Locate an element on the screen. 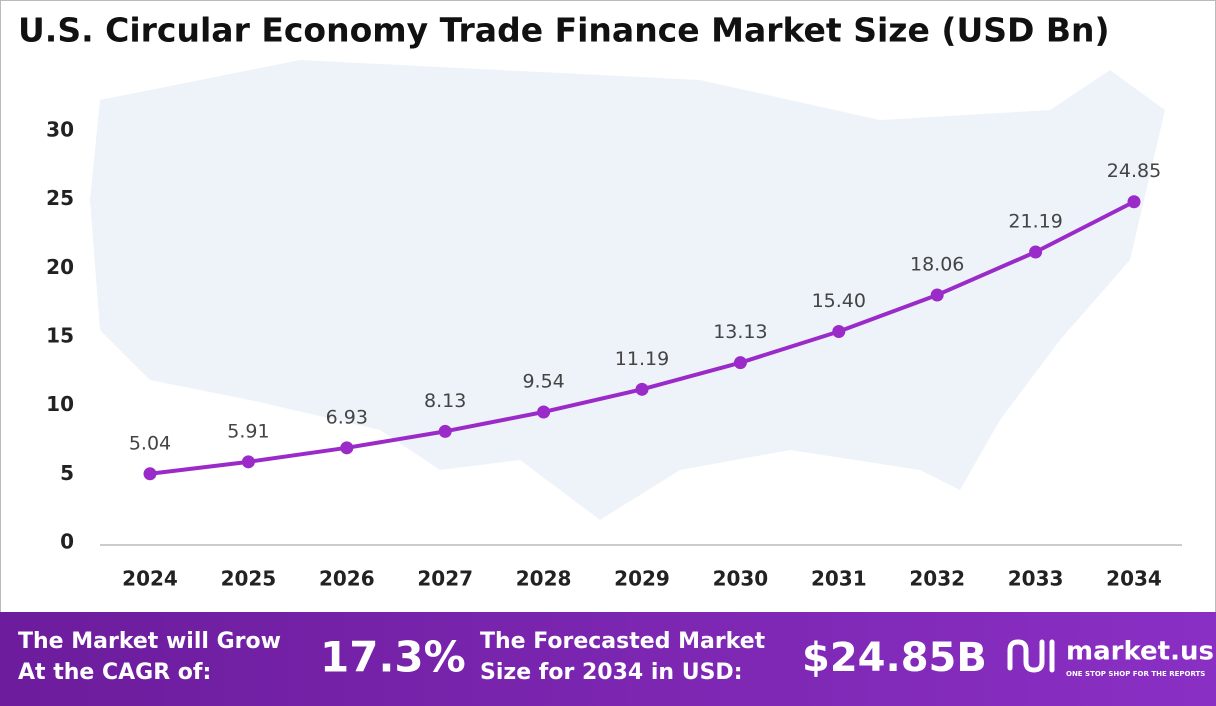  y-tick-label: 0 is located at coordinates (67, 542).